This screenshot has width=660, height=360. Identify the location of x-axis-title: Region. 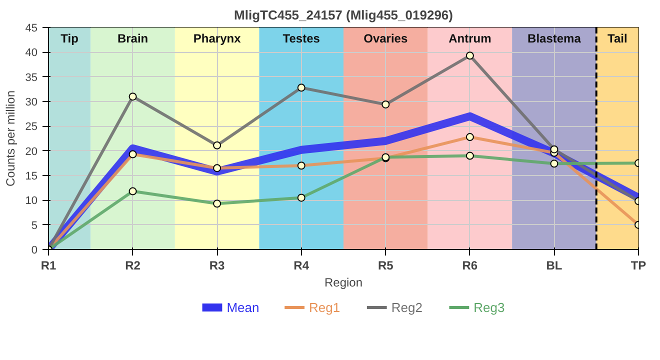
(343, 283).